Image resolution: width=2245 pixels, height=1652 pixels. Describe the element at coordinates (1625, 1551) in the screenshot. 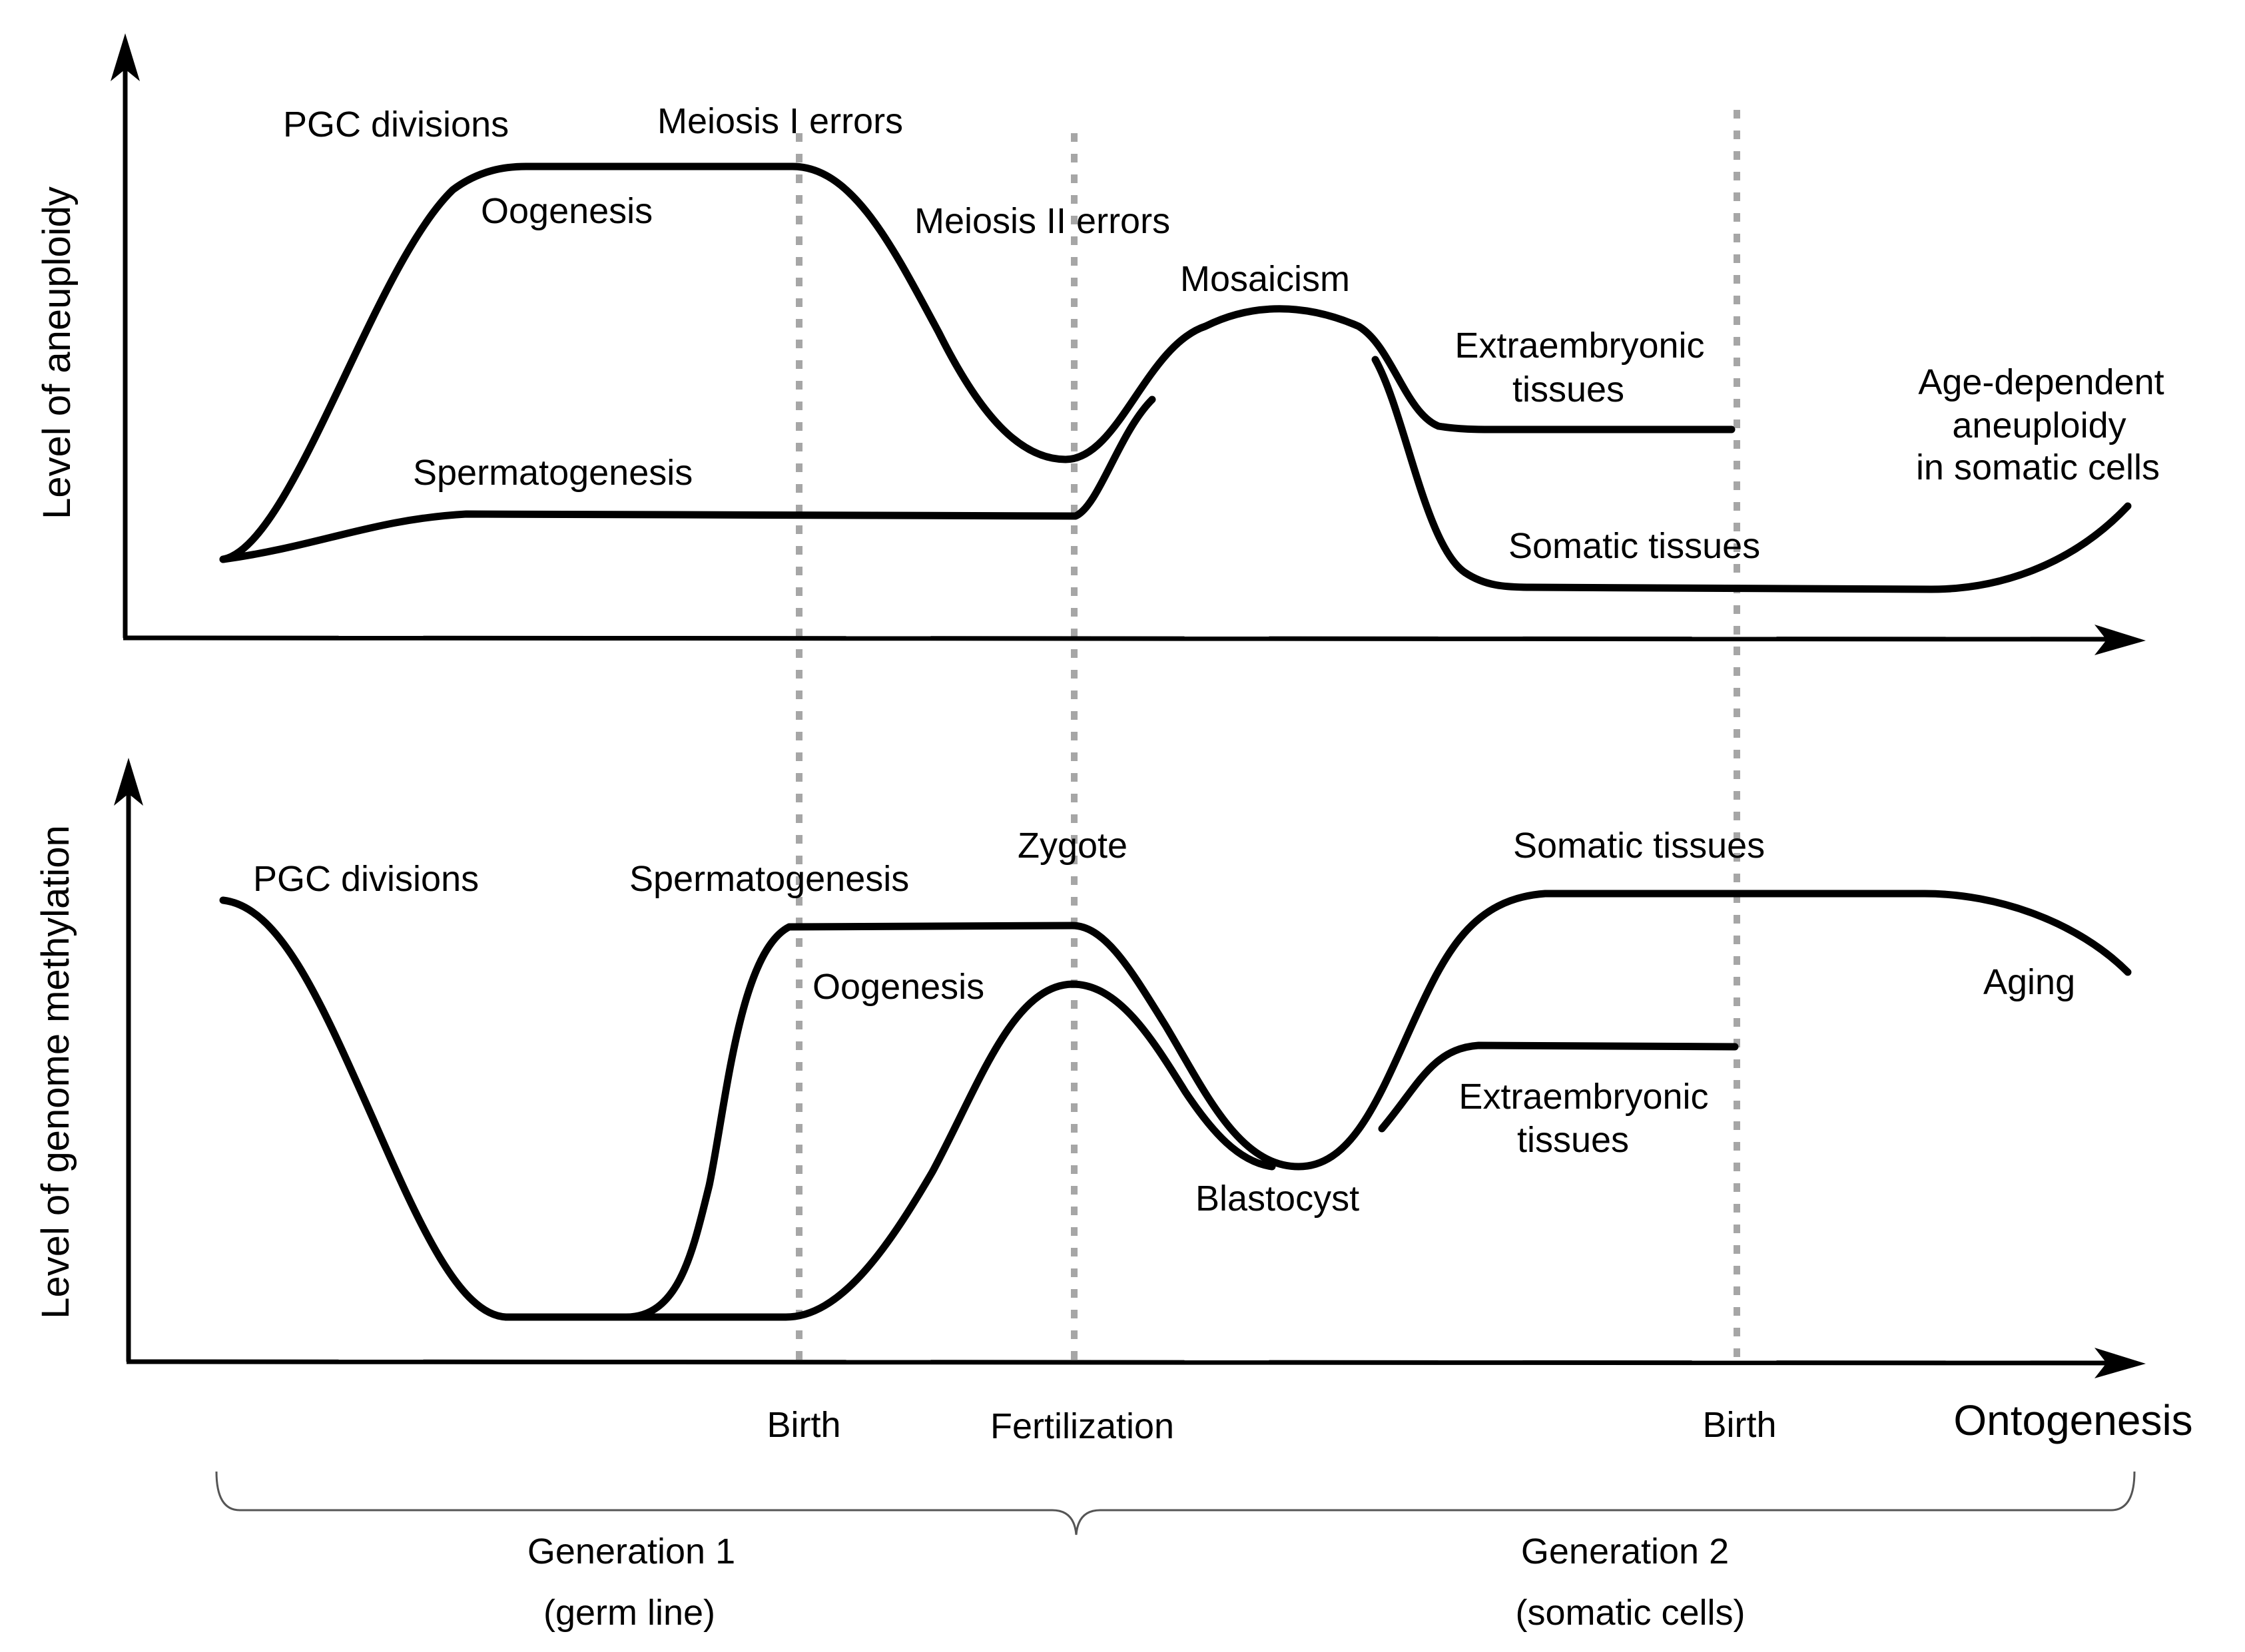

I see `generation-2-label: Generation 2` at that location.